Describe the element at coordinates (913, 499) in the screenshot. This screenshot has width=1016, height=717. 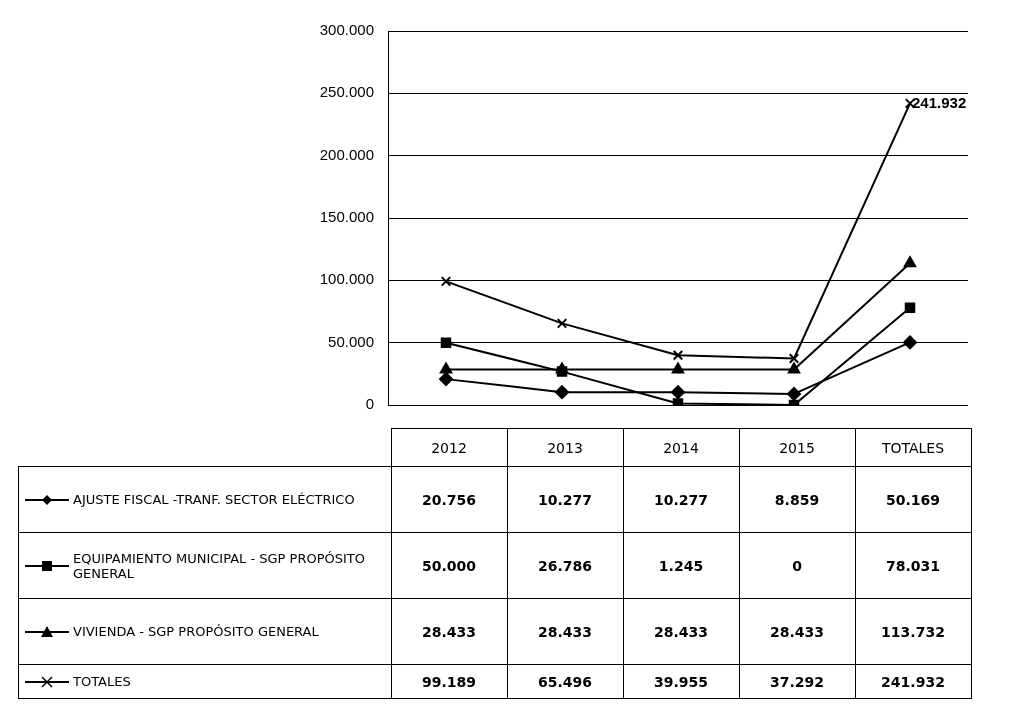
I see `data-label: 50.169` at that location.